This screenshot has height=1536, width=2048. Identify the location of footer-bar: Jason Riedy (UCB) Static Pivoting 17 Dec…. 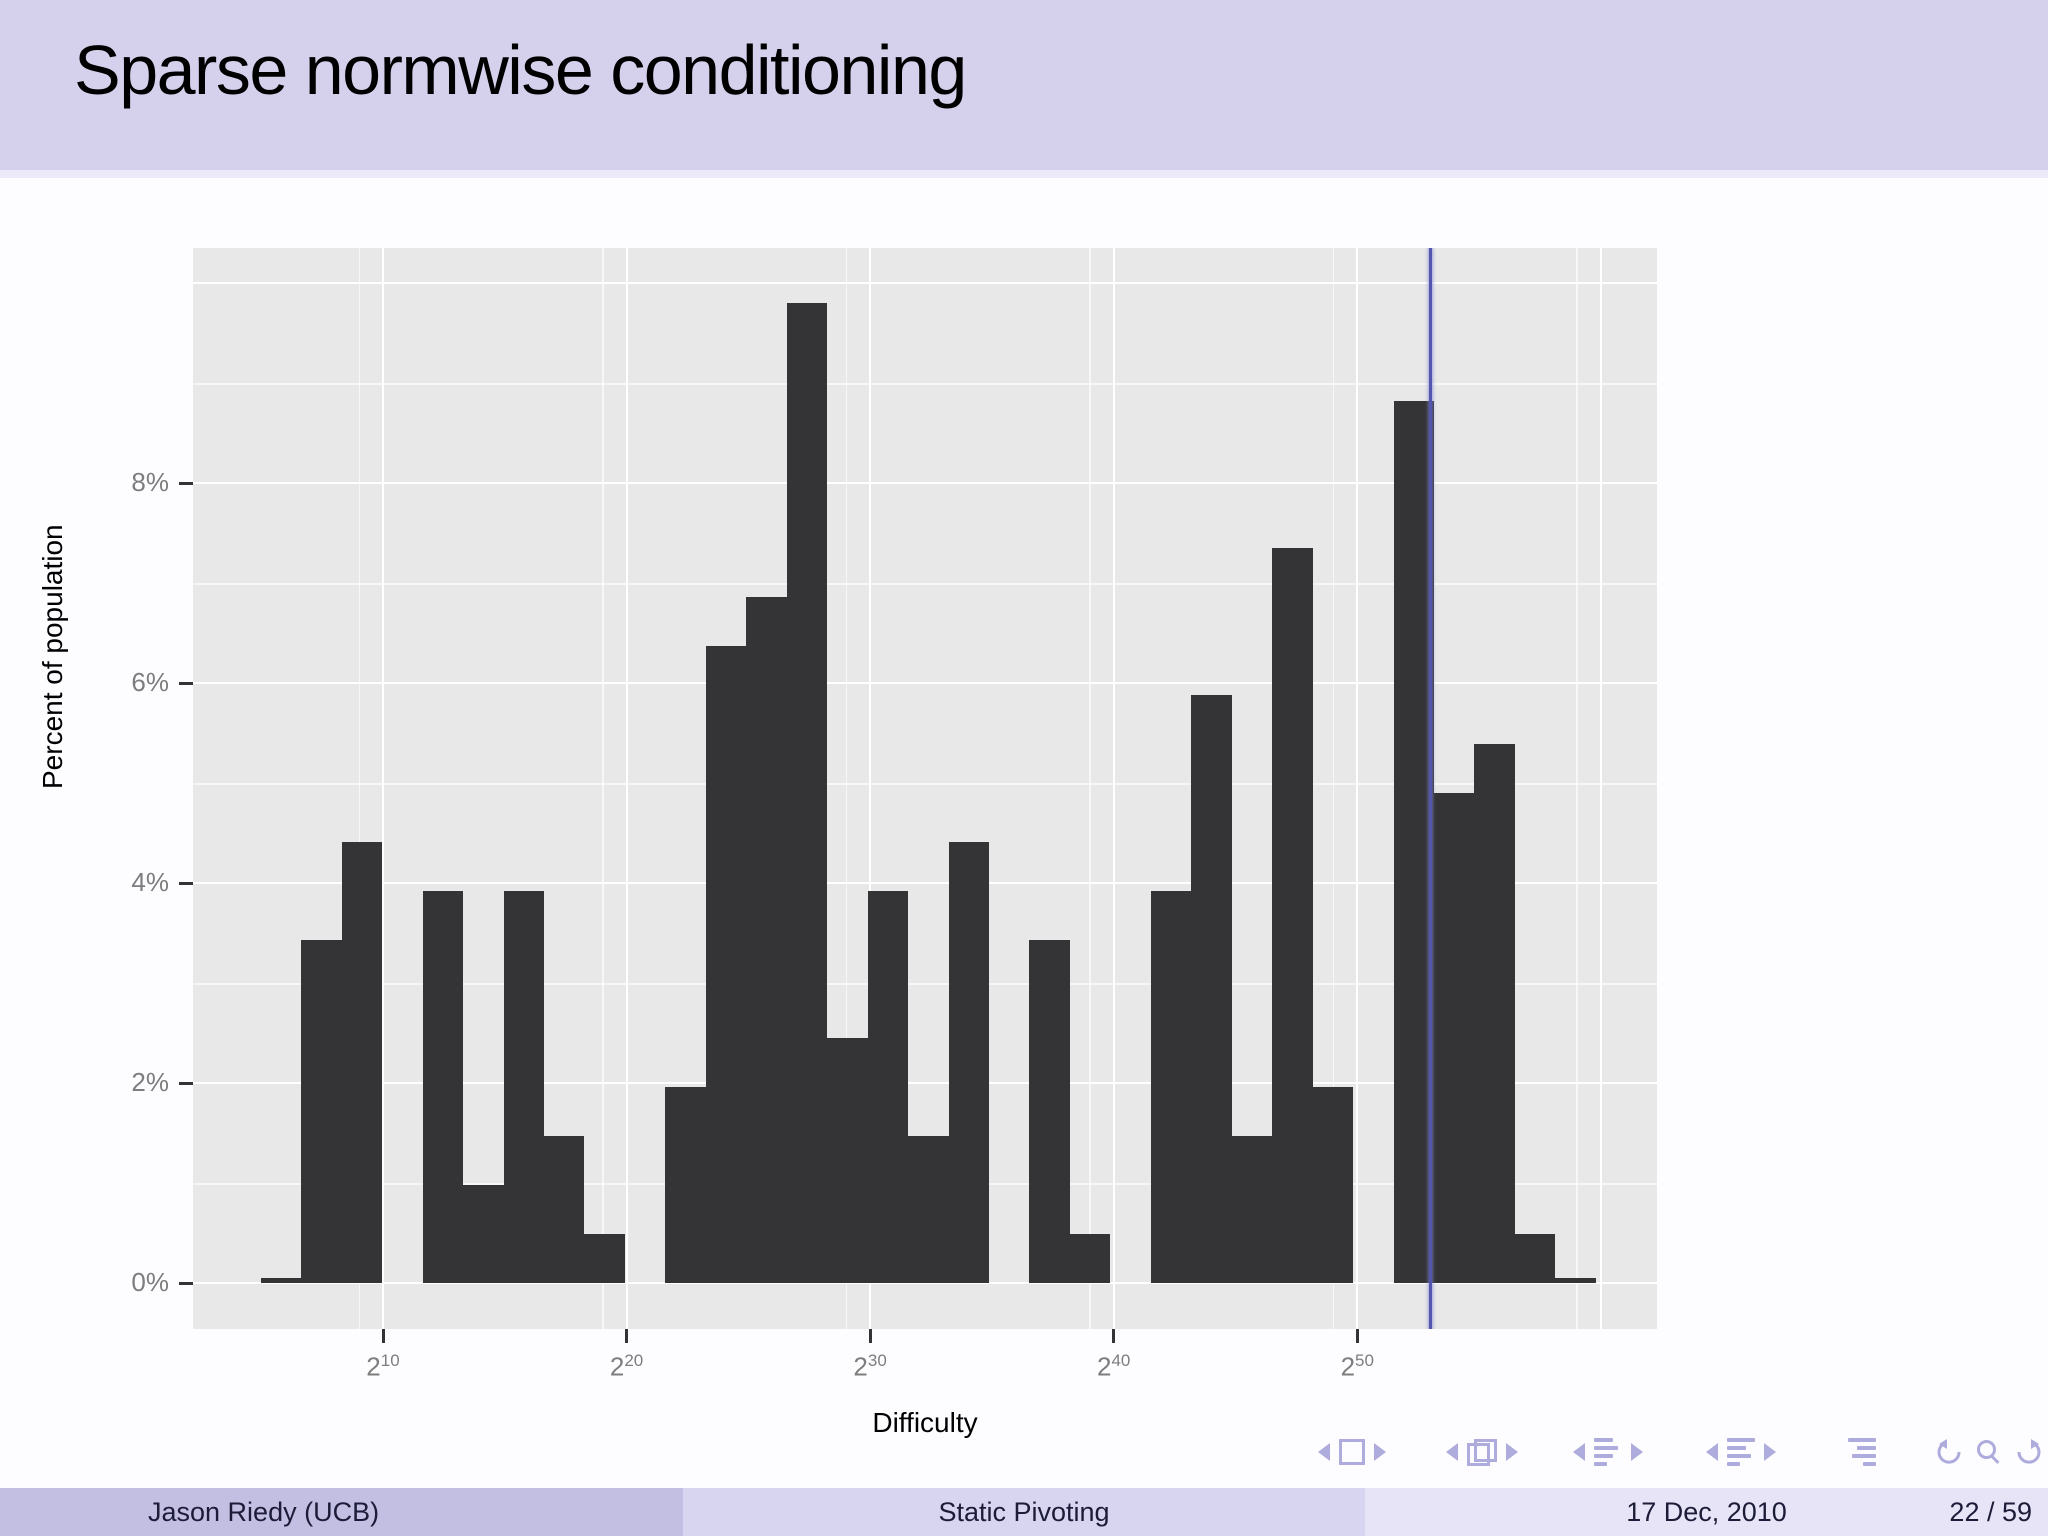
(1024, 1512).